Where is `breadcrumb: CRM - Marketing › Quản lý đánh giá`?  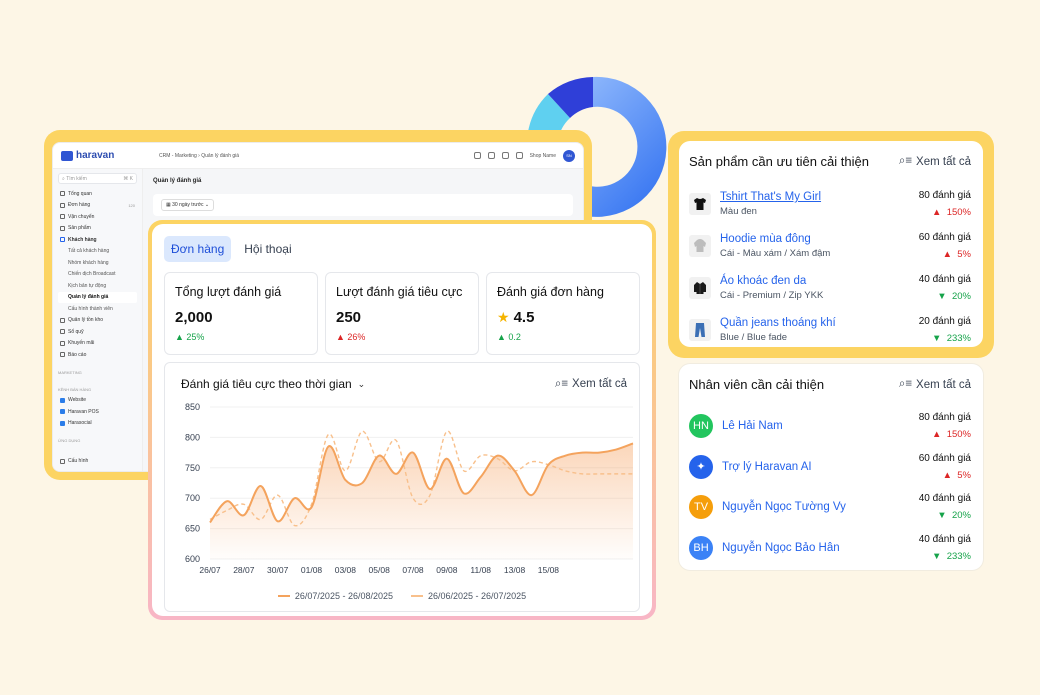 breadcrumb: CRM - Marketing › Quản lý đánh giá is located at coordinates (199, 155).